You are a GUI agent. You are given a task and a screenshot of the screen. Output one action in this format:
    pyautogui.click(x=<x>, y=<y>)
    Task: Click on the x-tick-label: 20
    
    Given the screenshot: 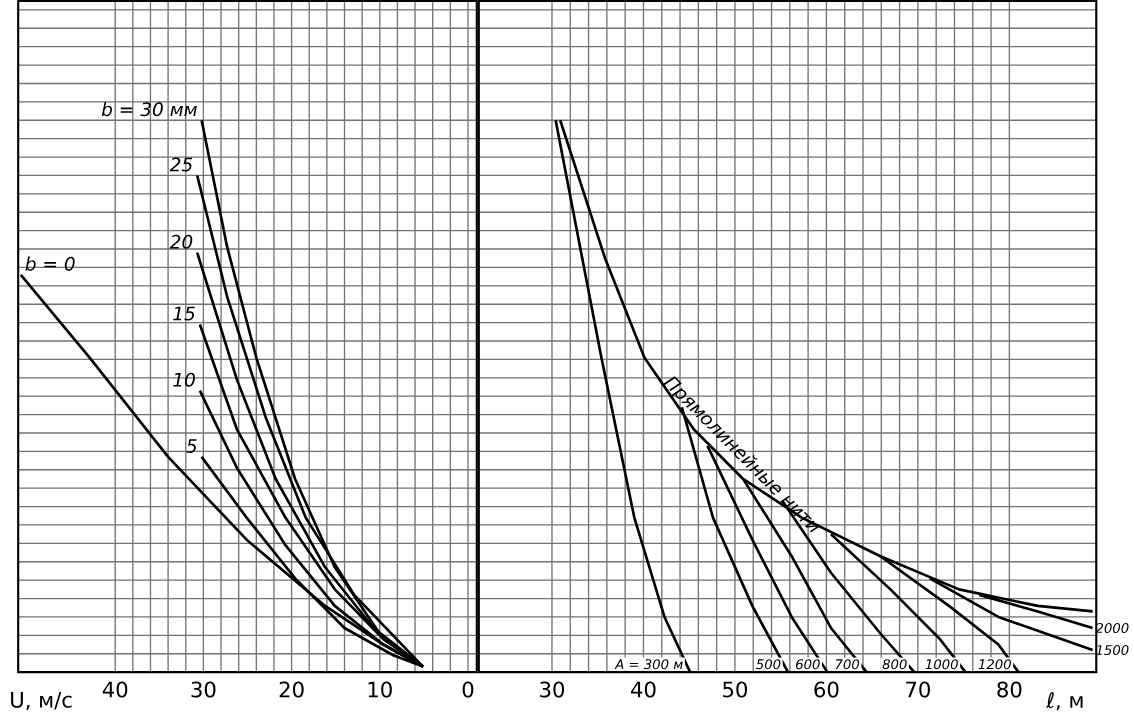 What is the action you would take?
    pyautogui.click(x=291, y=689)
    